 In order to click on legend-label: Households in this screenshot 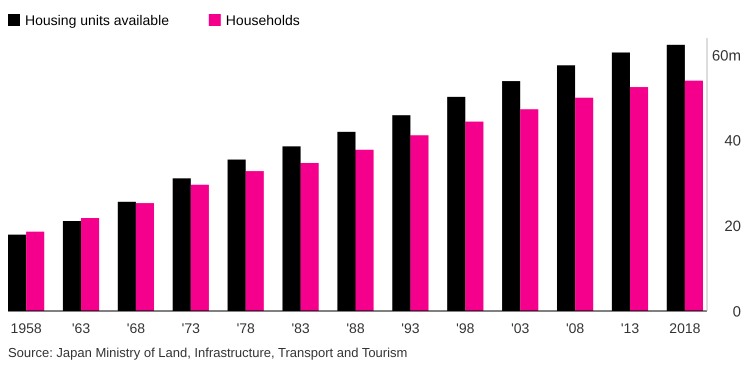, I will do `click(263, 20)`.